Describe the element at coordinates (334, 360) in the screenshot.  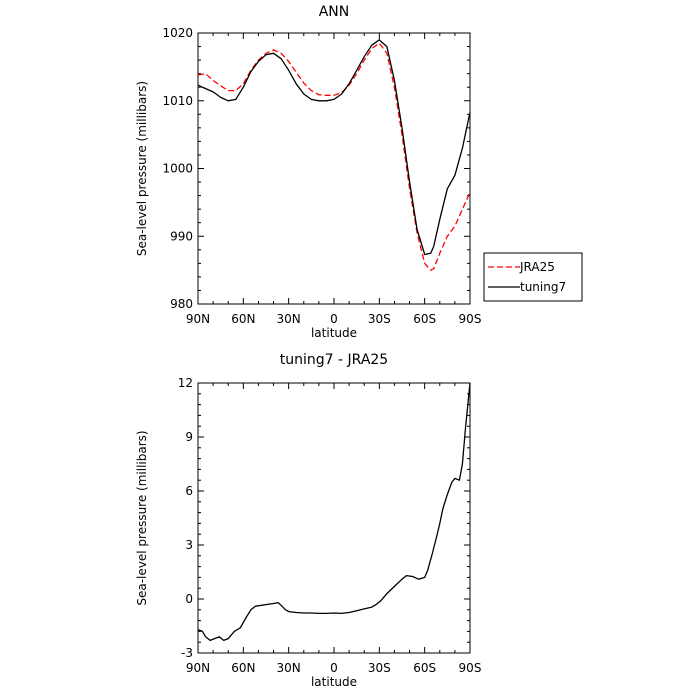
I see `panel-title: tuning7 - JRA25` at that location.